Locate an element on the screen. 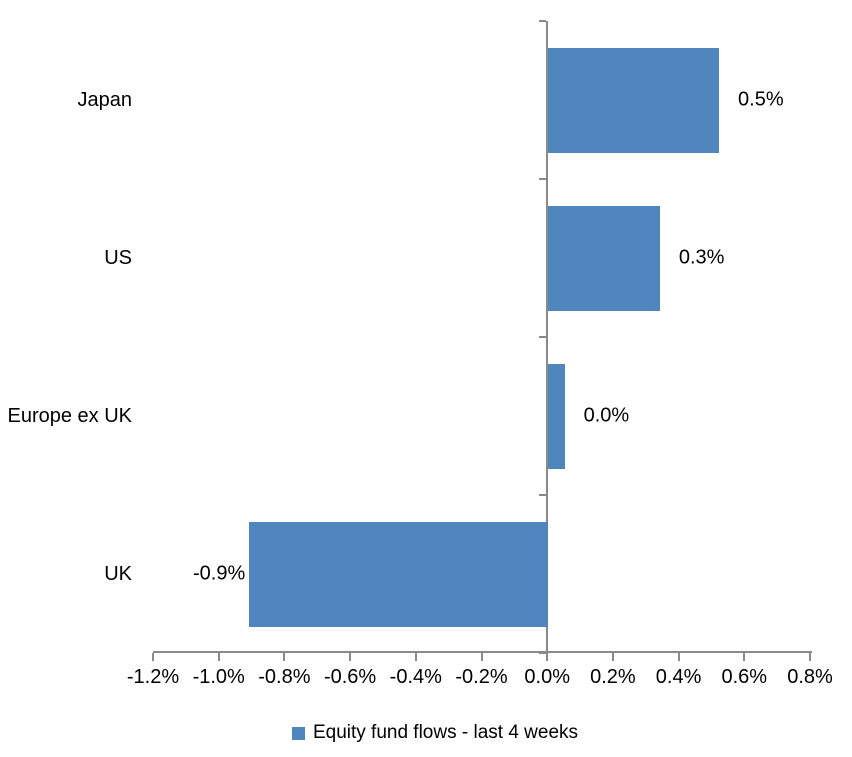  x-axis-tick-label: 0.0% is located at coordinates (547, 677).